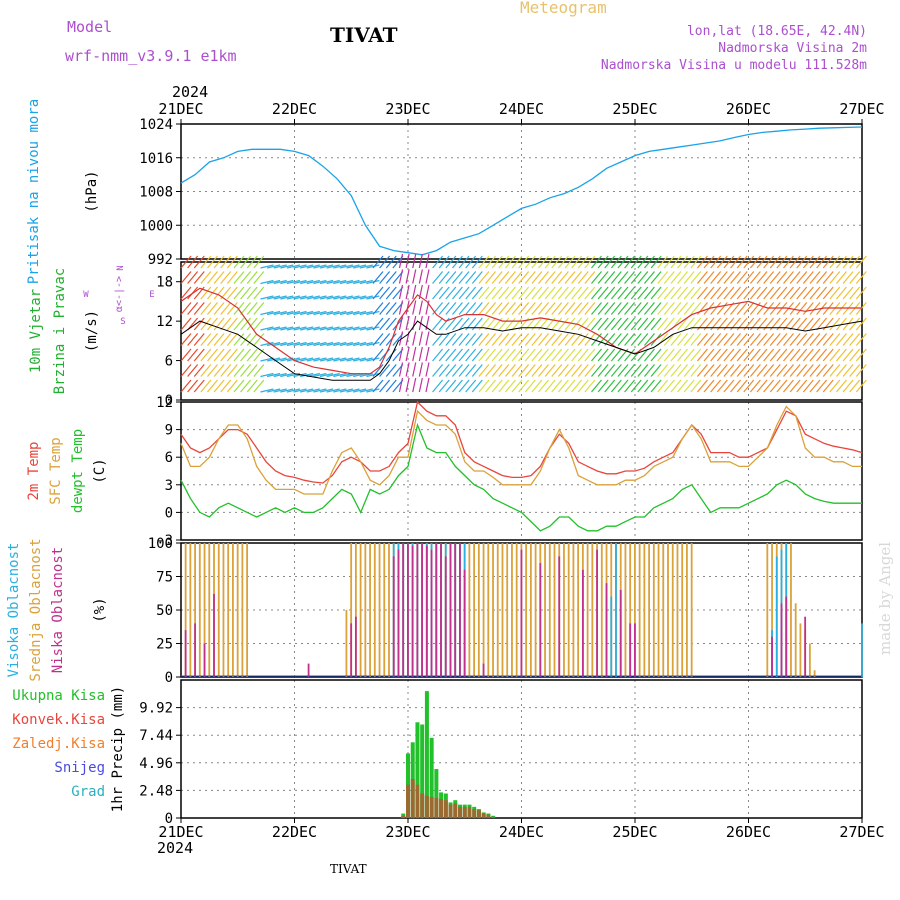 The image size is (900, 900). Describe the element at coordinates (431, 777) in the screenshot. I see `precip-total-bar` at that location.